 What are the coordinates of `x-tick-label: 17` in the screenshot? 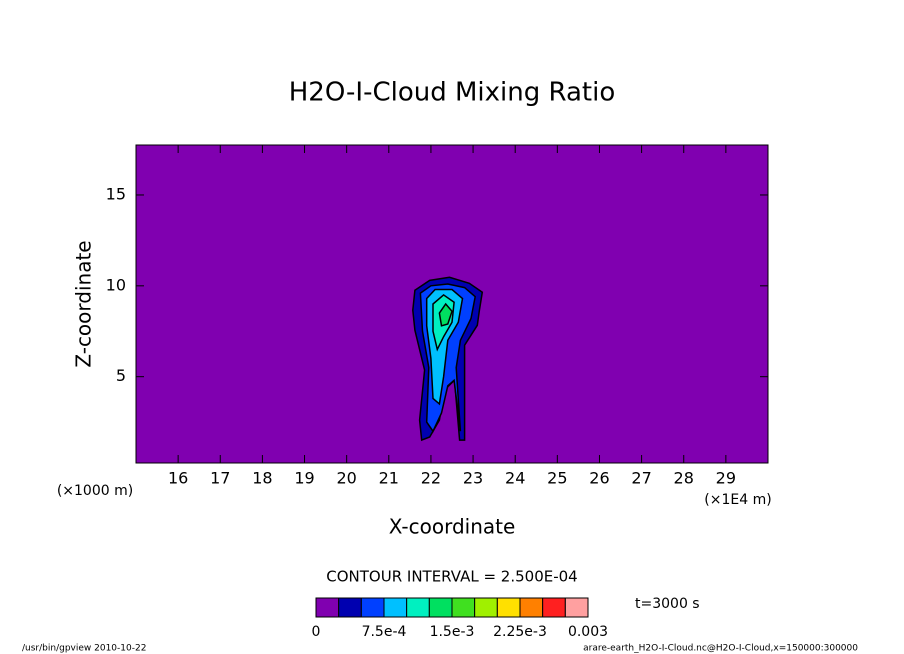 It's located at (220, 478).